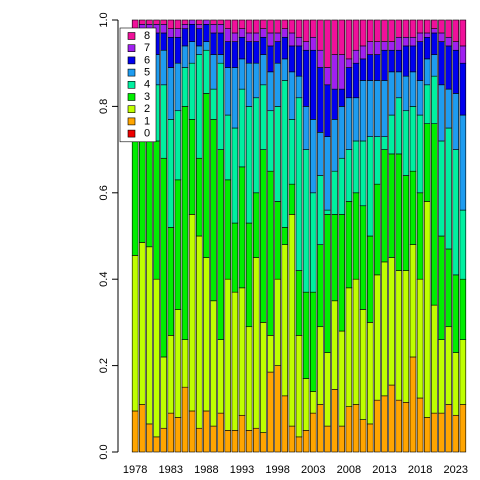 The image size is (480, 480). Describe the element at coordinates (104, 19) in the screenshot. I see `y-tick-label: 1.0` at that location.